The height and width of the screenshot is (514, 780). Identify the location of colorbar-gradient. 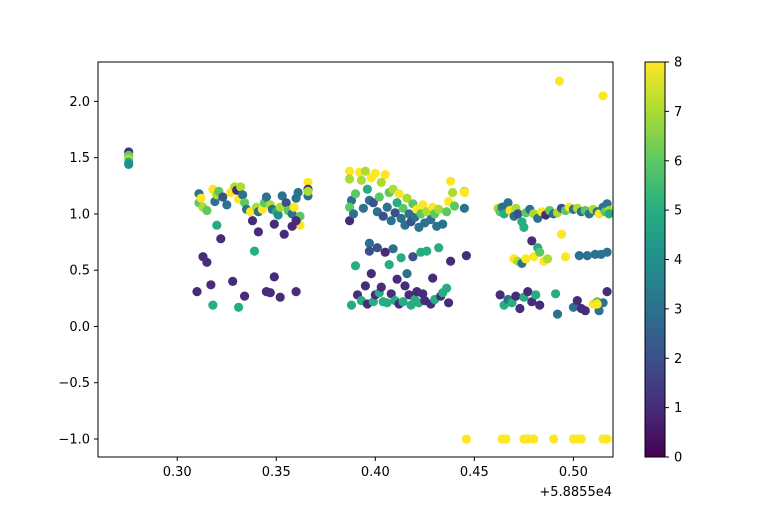
(655, 259).